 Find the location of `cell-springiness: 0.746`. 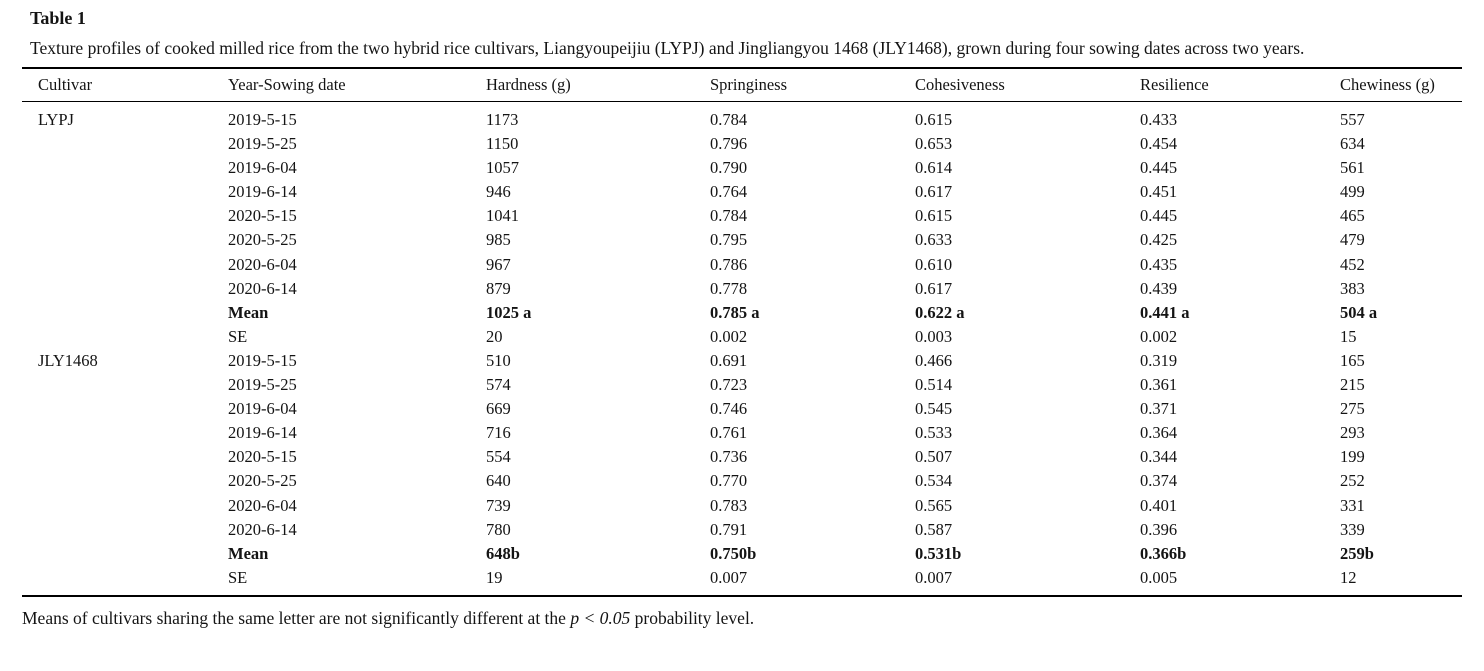

cell-springiness: 0.746 is located at coordinates (729, 409).